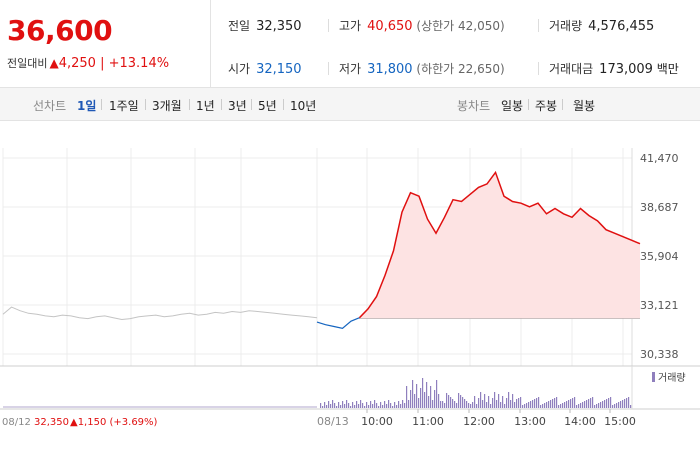 The image size is (700, 450). Describe the element at coordinates (303, 106) in the screenshot. I see `tab-10year: 10년` at that location.